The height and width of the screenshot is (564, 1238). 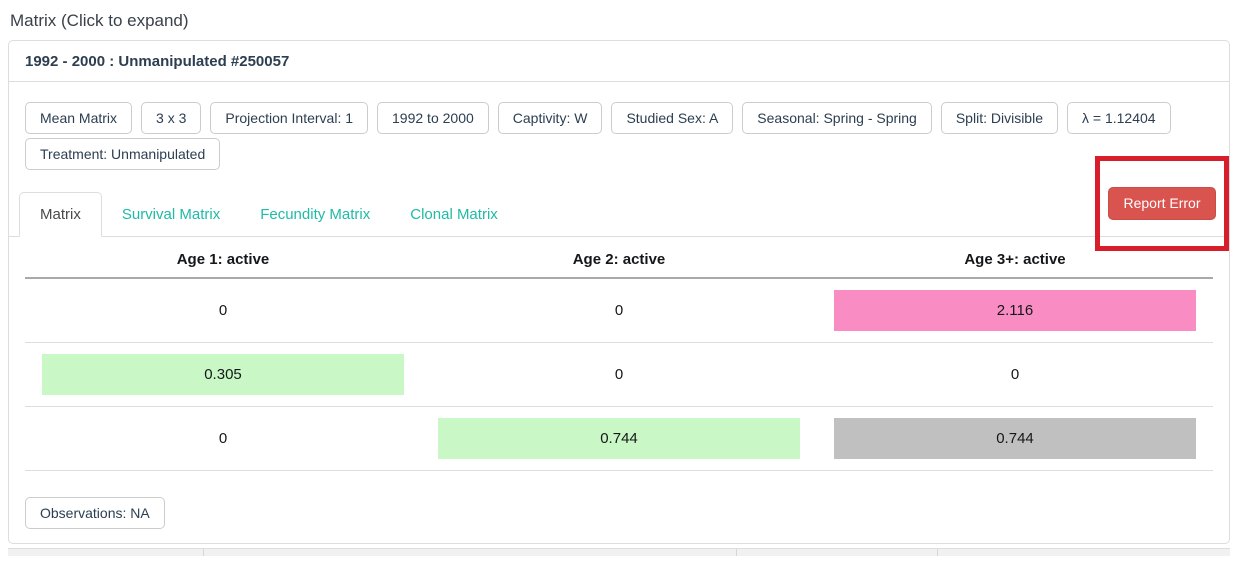 What do you see at coordinates (223, 258) in the screenshot?
I see `column-header-age1: Age 1: active` at bounding box center [223, 258].